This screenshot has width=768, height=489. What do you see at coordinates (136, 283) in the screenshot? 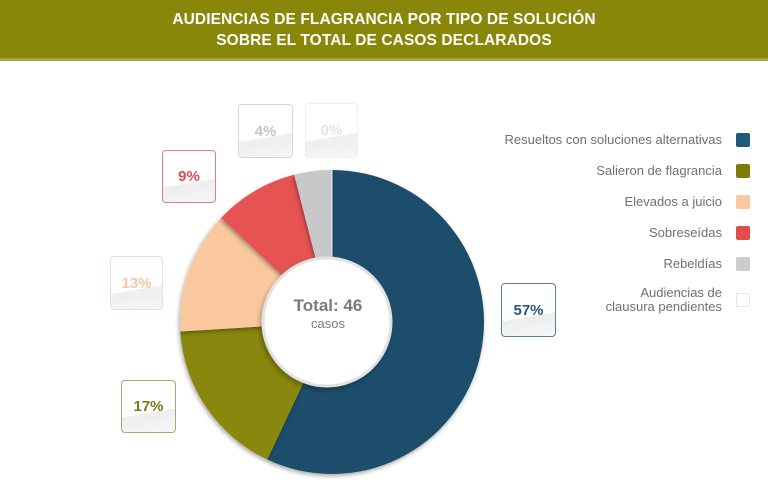
I see `label-elevados: 13%` at bounding box center [136, 283].